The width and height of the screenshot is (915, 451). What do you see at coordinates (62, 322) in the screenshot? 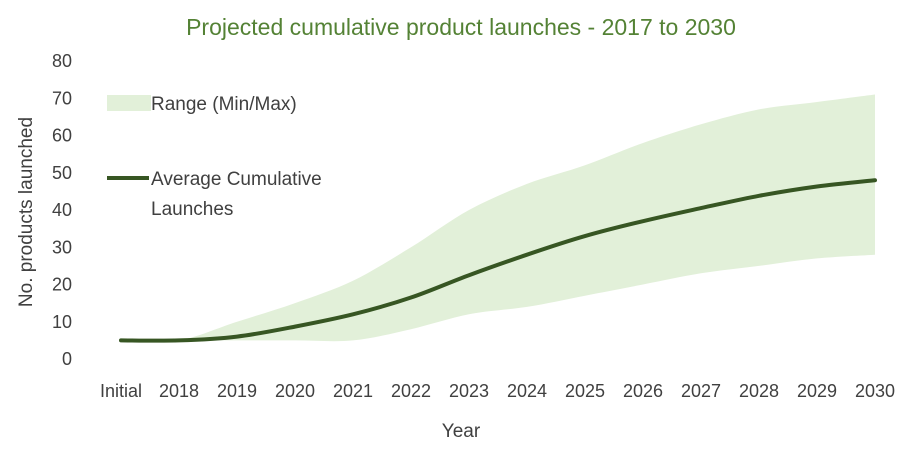
I see `y-tick-label: 10` at bounding box center [62, 322].